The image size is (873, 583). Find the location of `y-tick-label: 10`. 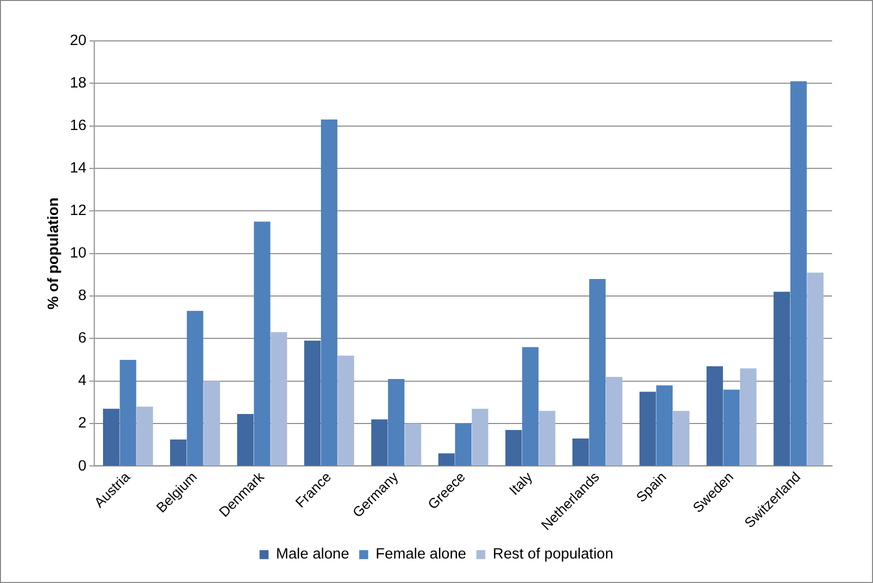

y-tick-label: 10 is located at coordinates (78, 253).